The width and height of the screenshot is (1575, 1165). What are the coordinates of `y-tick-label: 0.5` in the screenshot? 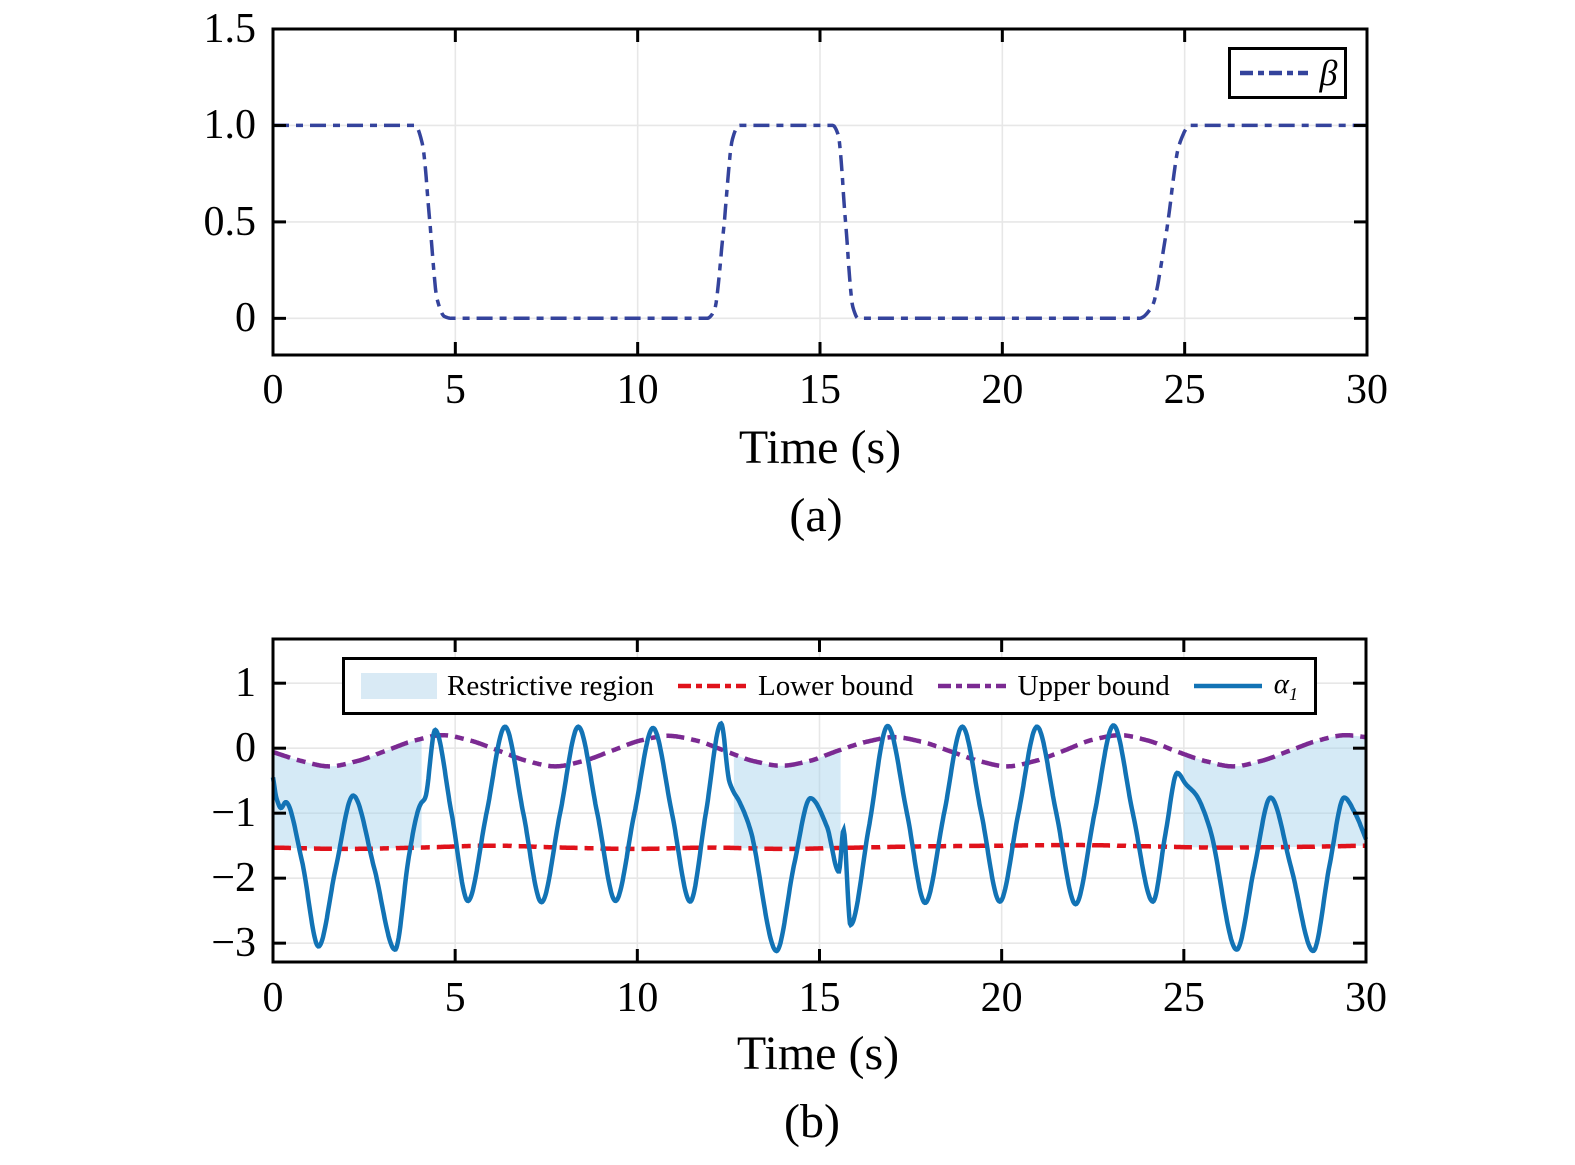 It's located at (230, 221).